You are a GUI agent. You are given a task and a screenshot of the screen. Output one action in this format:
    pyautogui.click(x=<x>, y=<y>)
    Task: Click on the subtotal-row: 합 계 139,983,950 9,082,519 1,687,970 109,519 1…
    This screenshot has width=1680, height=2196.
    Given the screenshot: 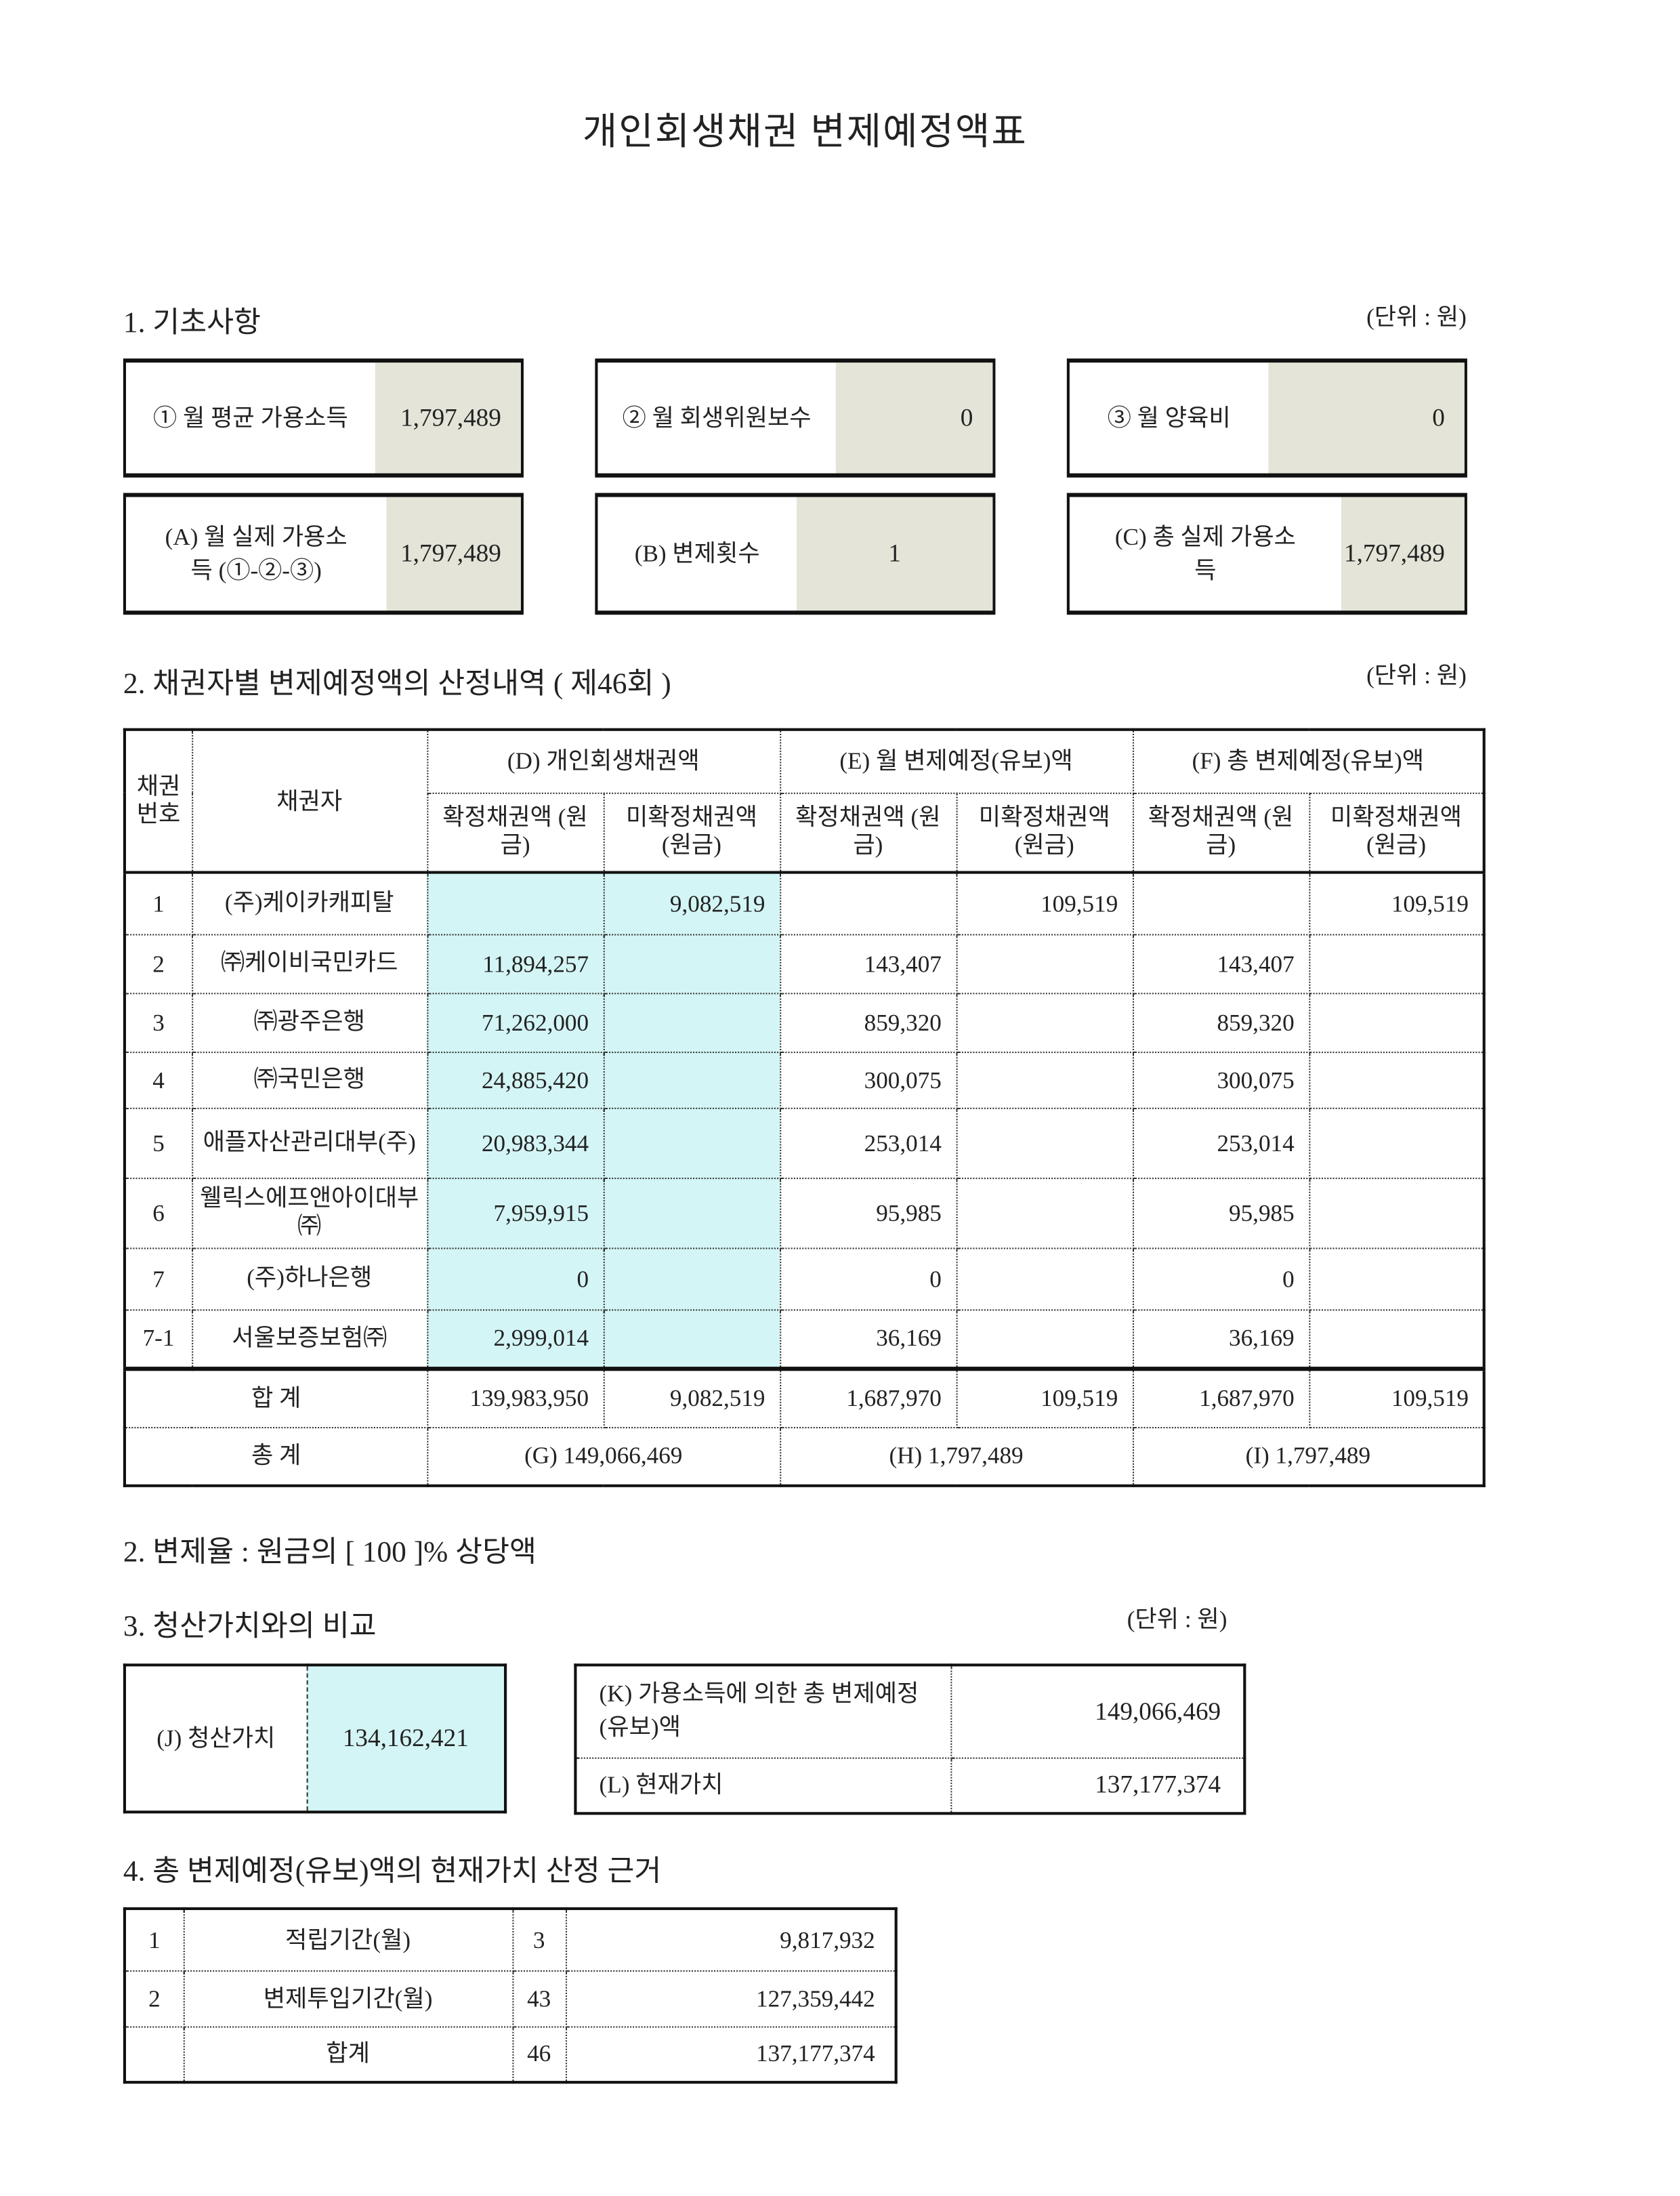 What is the action you would take?
    pyautogui.click(x=804, y=1397)
    